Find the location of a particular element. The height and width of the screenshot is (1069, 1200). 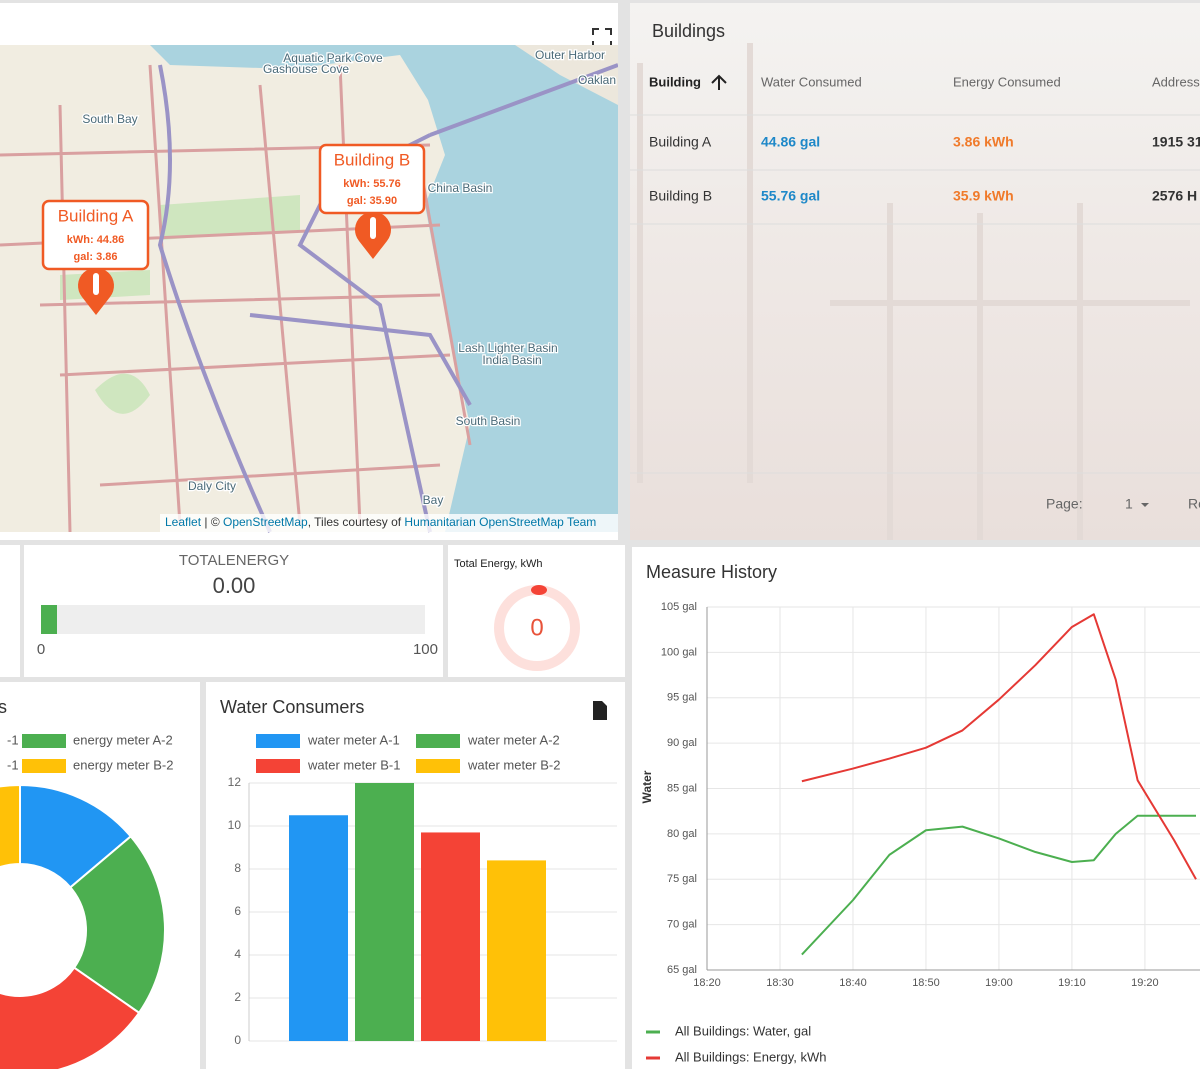

export-icon is located at coordinates (600, 710).